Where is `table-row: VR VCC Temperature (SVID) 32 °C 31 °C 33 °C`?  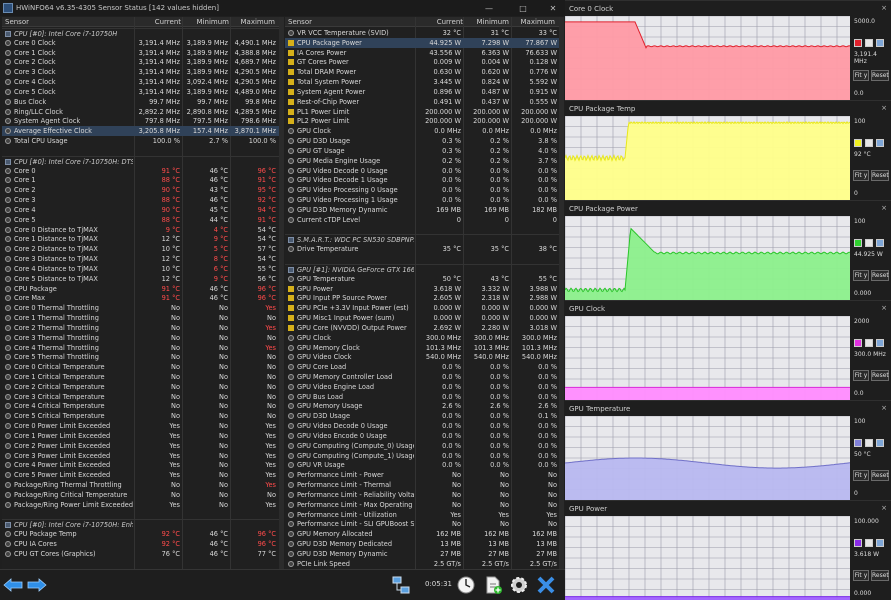 table-row: VR VCC Temperature (SVID) 32 °C 31 °C 33 °C is located at coordinates (422, 33).